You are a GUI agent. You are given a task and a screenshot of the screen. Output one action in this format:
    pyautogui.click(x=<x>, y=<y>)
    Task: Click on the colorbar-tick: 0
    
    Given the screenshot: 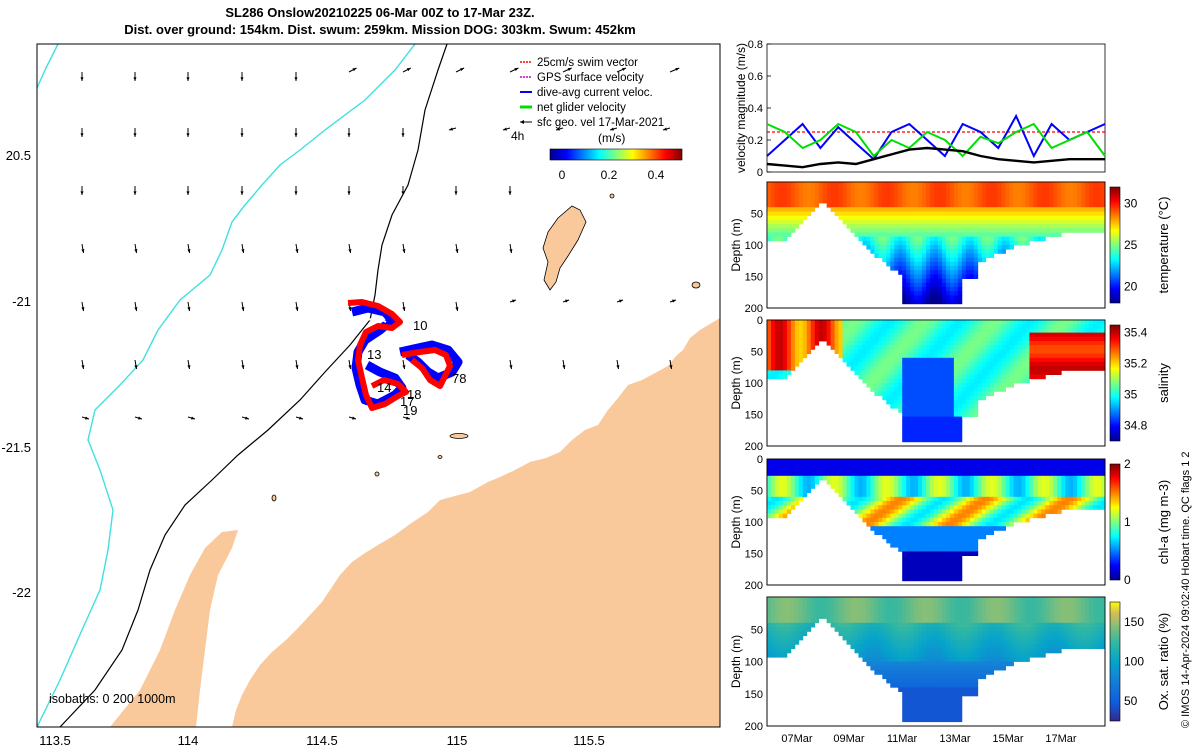 What is the action you would take?
    pyautogui.click(x=1127, y=580)
    